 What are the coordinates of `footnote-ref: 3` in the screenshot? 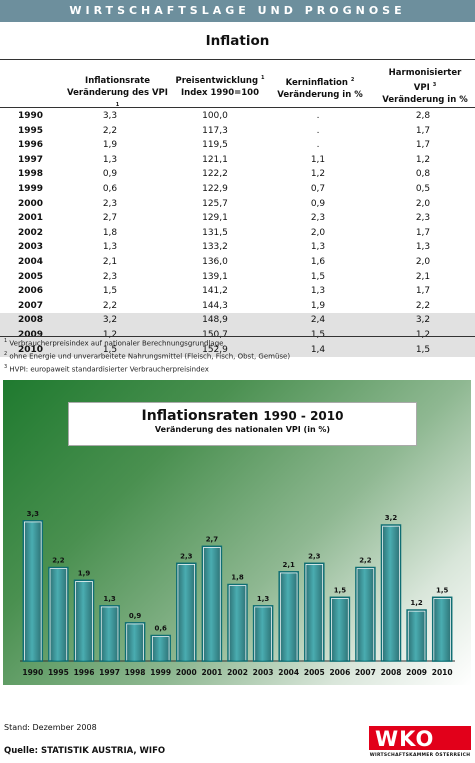 It's located at (434, 85).